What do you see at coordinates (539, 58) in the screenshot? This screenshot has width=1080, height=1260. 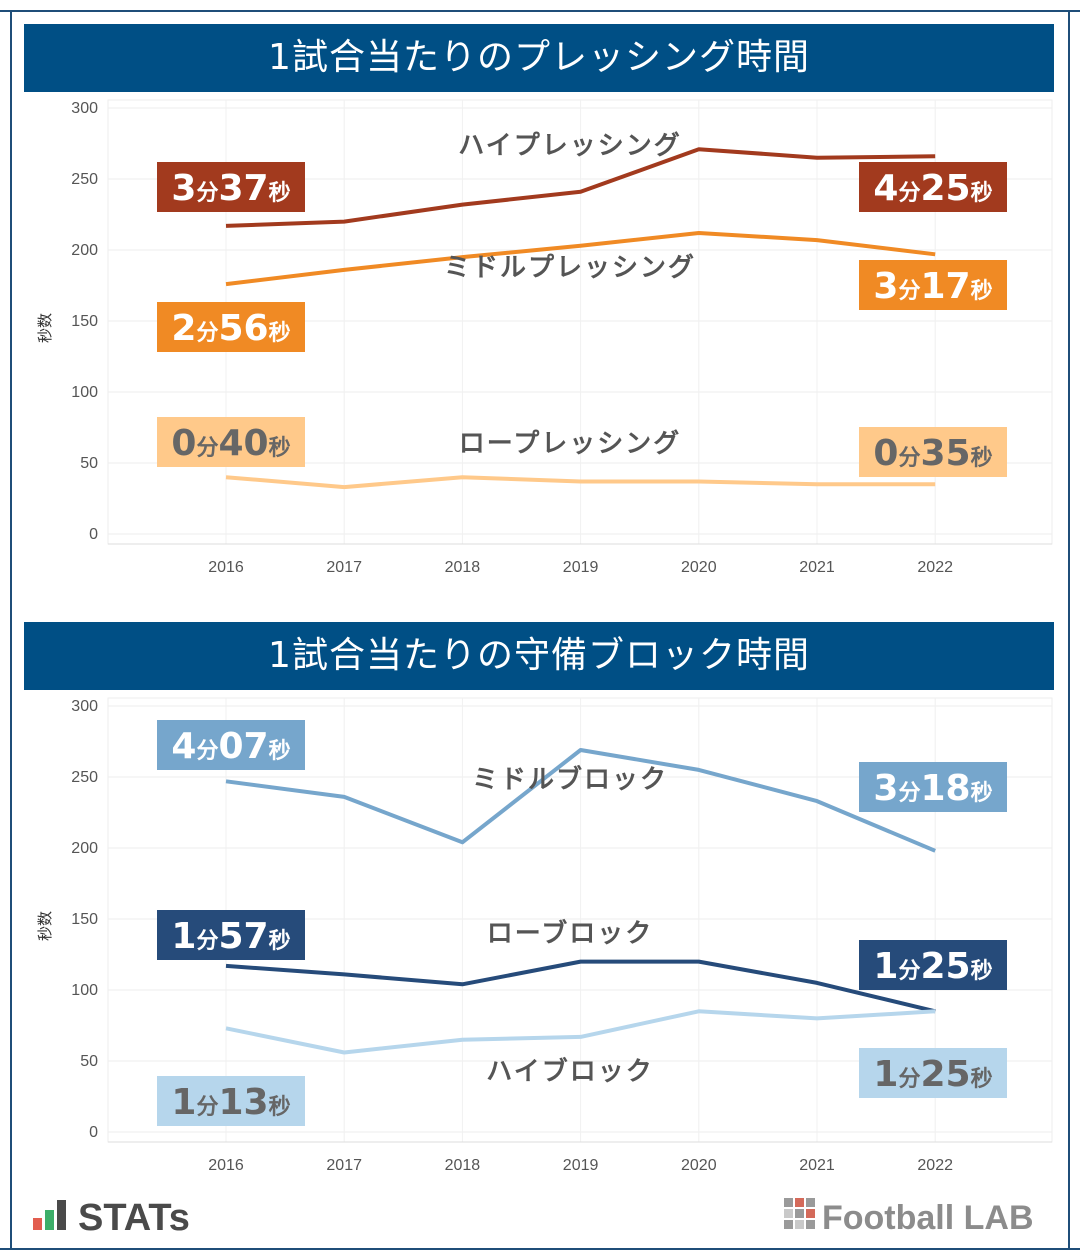 I see `pressing-chart-title: 1試合当たりのプレッシング時間` at bounding box center [539, 58].